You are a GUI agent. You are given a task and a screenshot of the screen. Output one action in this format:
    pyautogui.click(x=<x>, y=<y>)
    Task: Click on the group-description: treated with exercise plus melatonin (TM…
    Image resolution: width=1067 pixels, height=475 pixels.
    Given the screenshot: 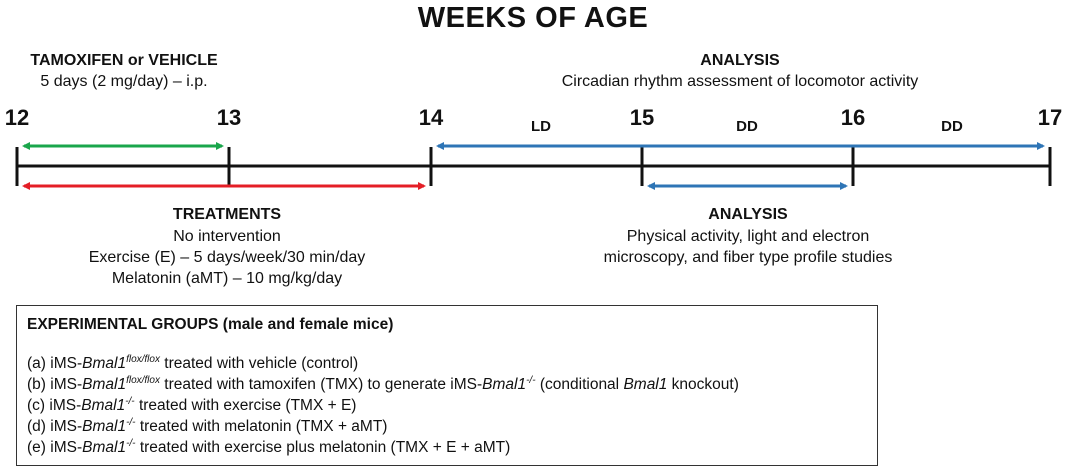 What is the action you would take?
    pyautogui.click(x=323, y=447)
    